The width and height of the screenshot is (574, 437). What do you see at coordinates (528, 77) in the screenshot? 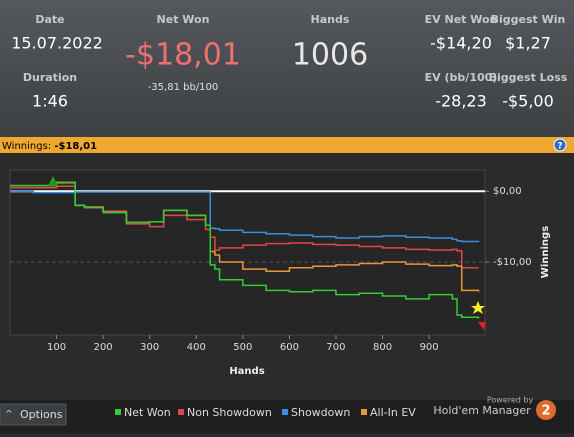
I see `biggest-loss-label: Biggest Loss` at bounding box center [528, 77].